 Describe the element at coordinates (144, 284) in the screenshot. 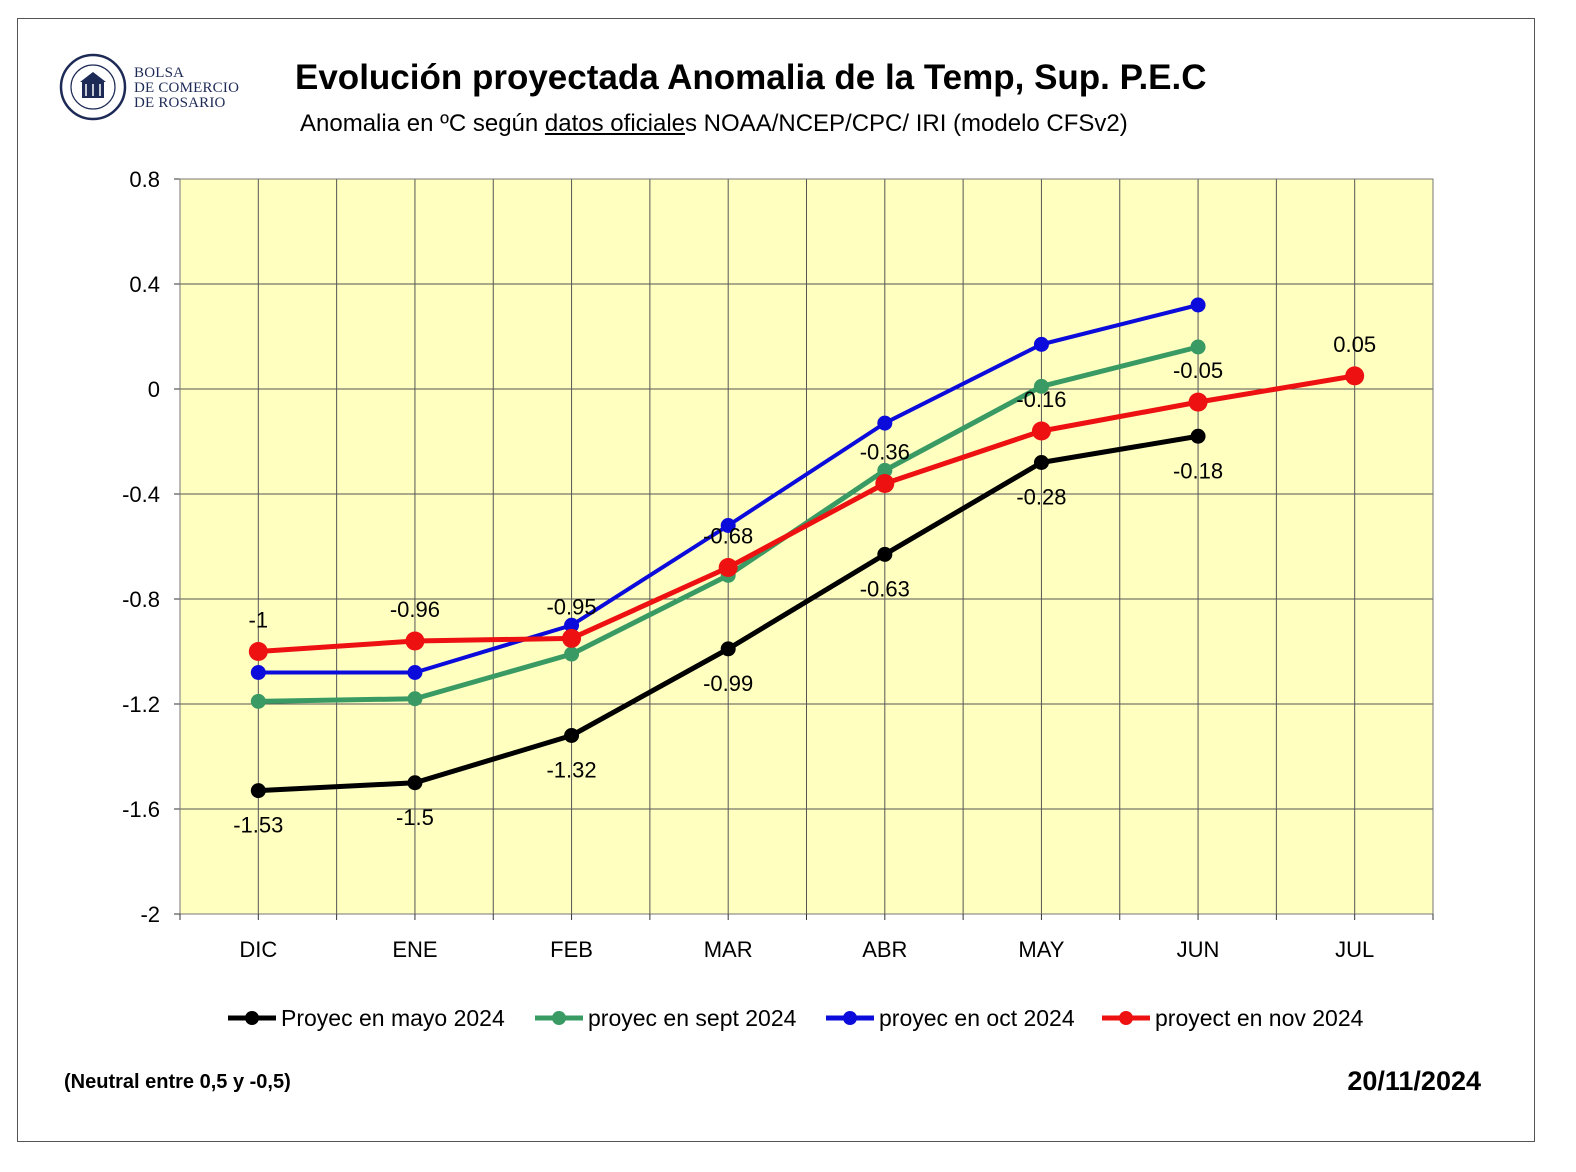

I see `y-tick-label: 0.4` at that location.